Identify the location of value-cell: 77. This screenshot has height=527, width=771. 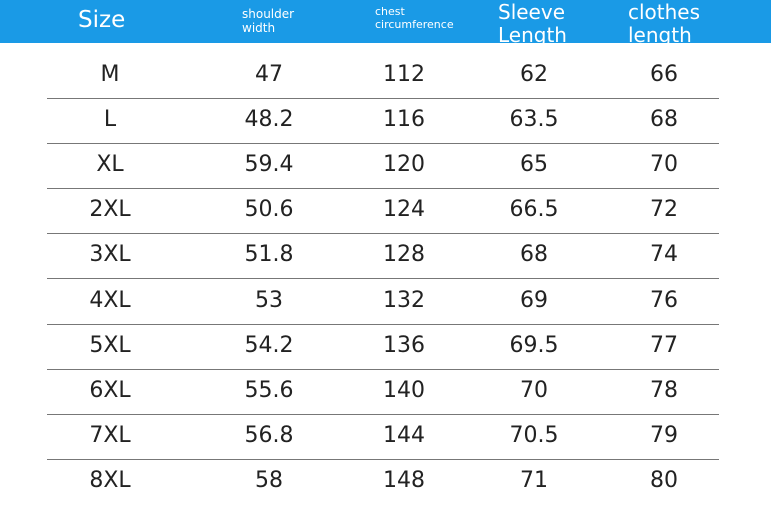
(664, 345).